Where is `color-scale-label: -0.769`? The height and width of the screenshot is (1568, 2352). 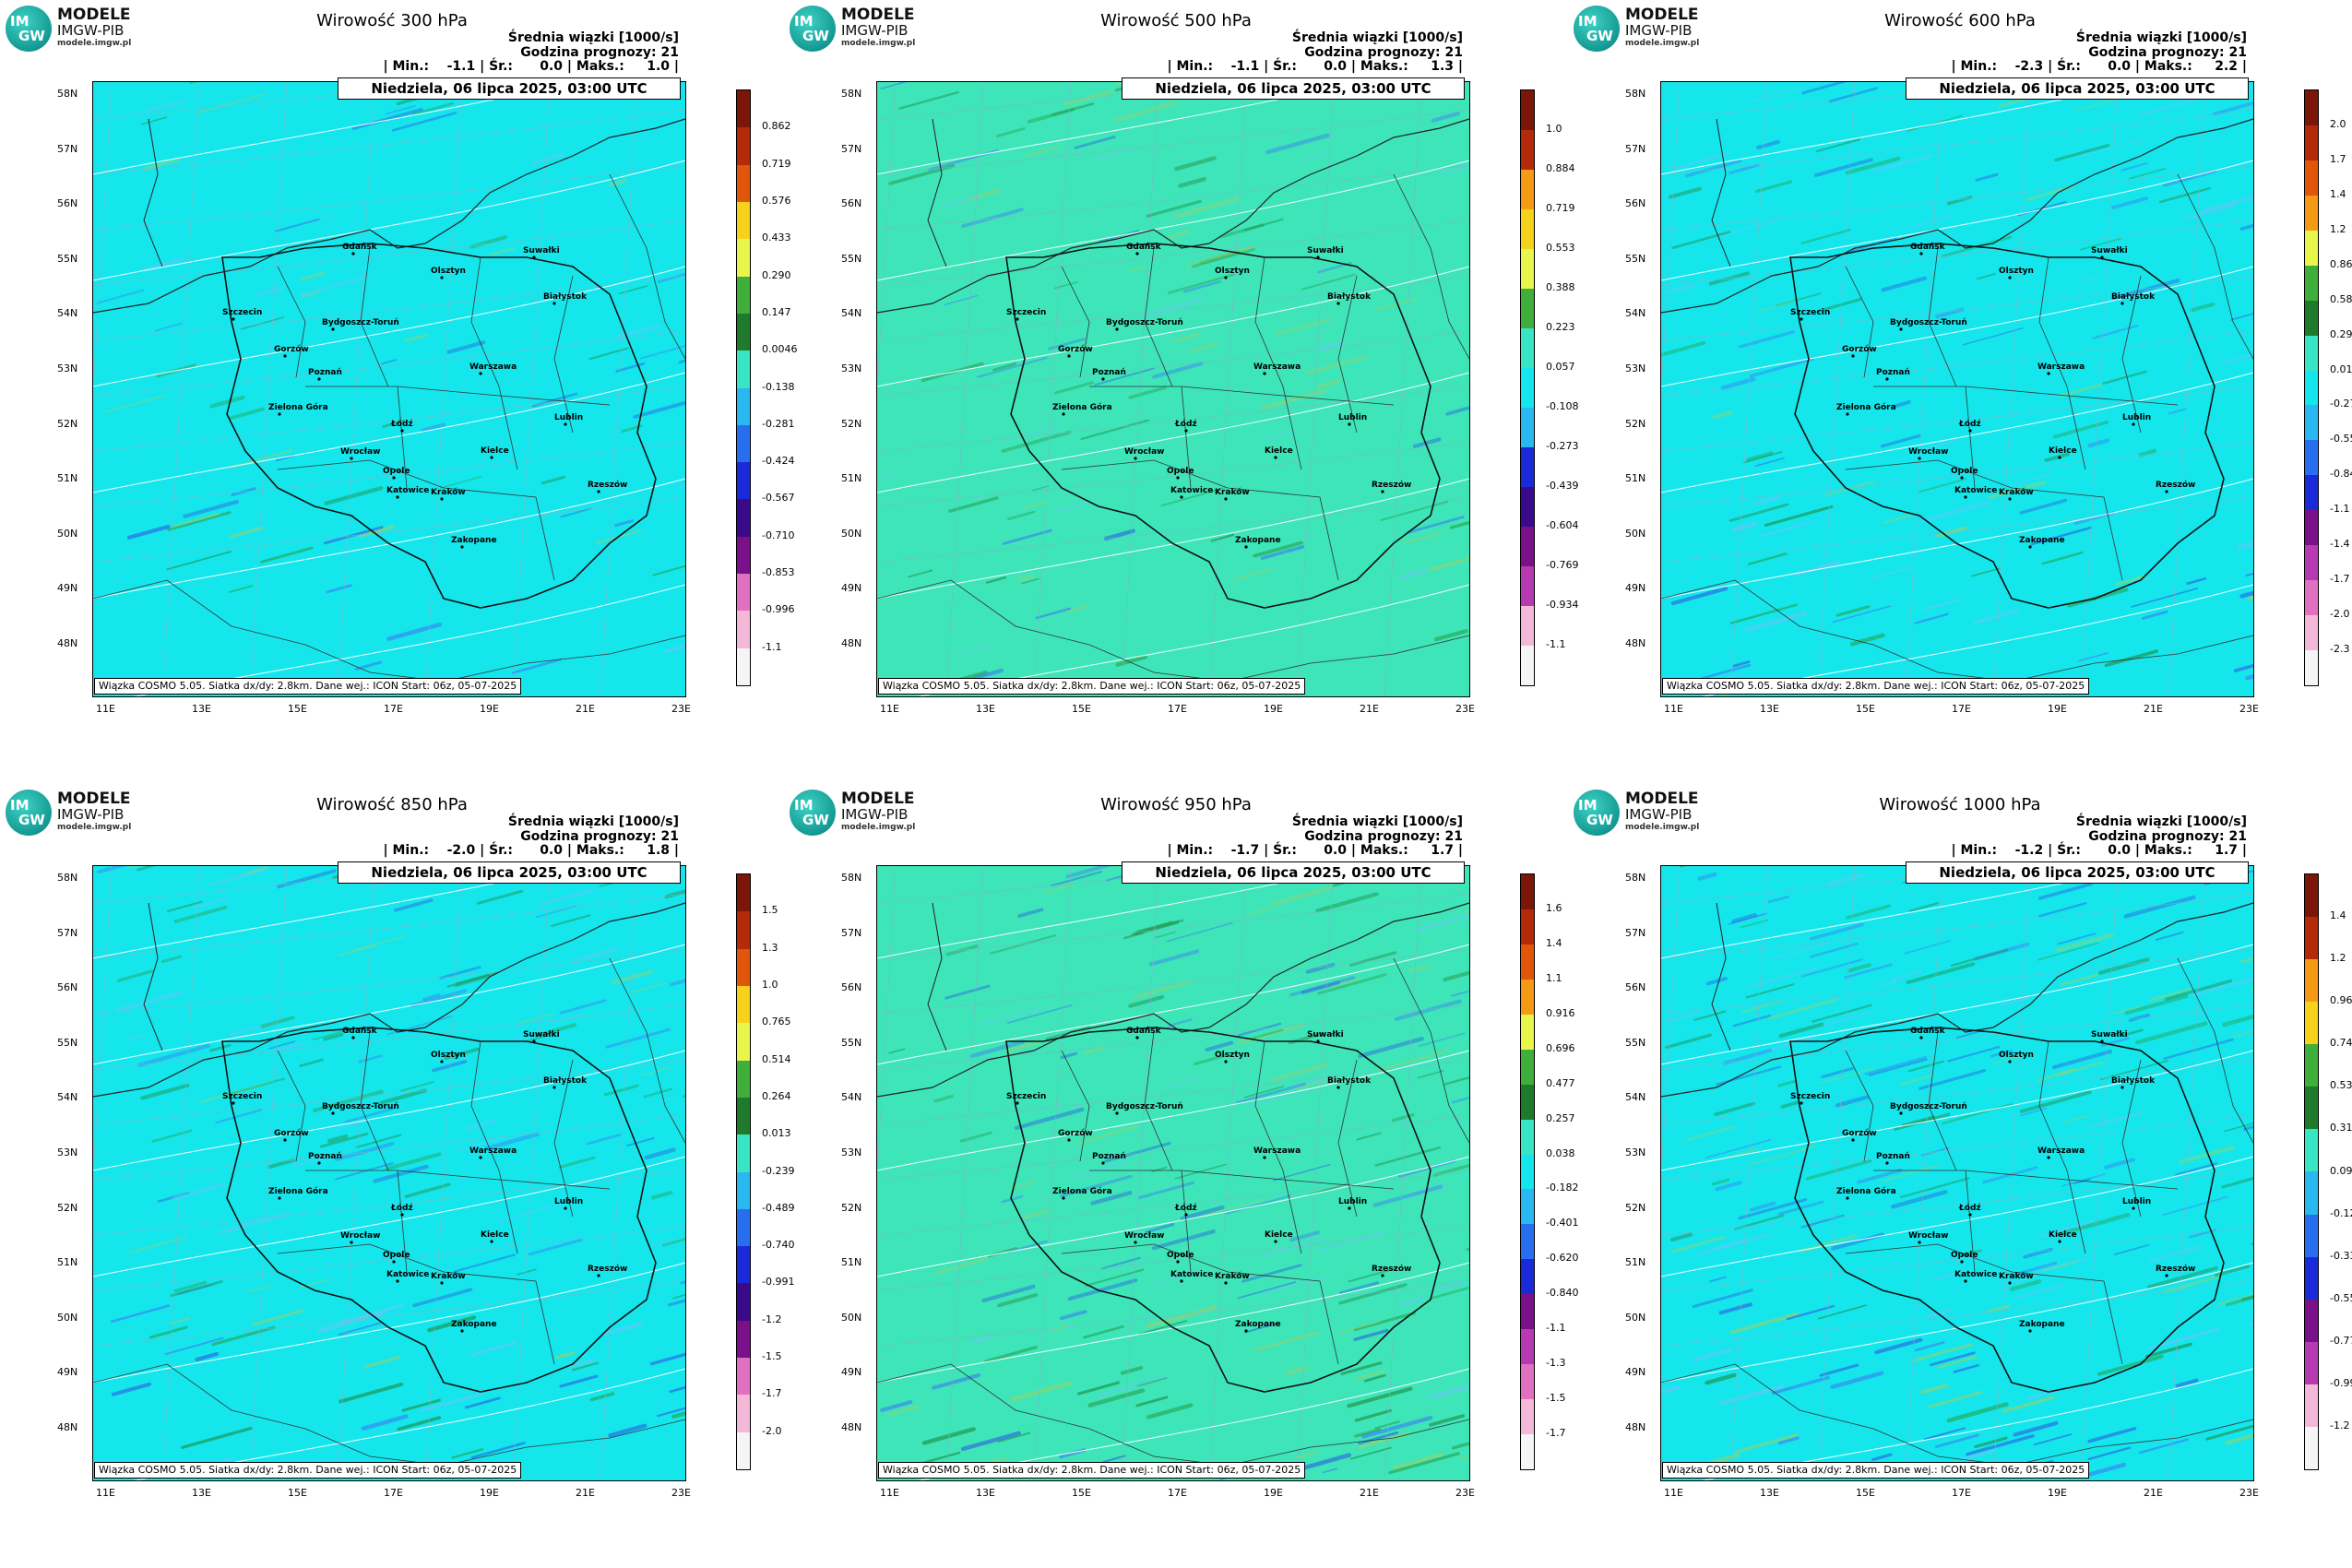 color-scale-label: -0.769 is located at coordinates (1562, 565).